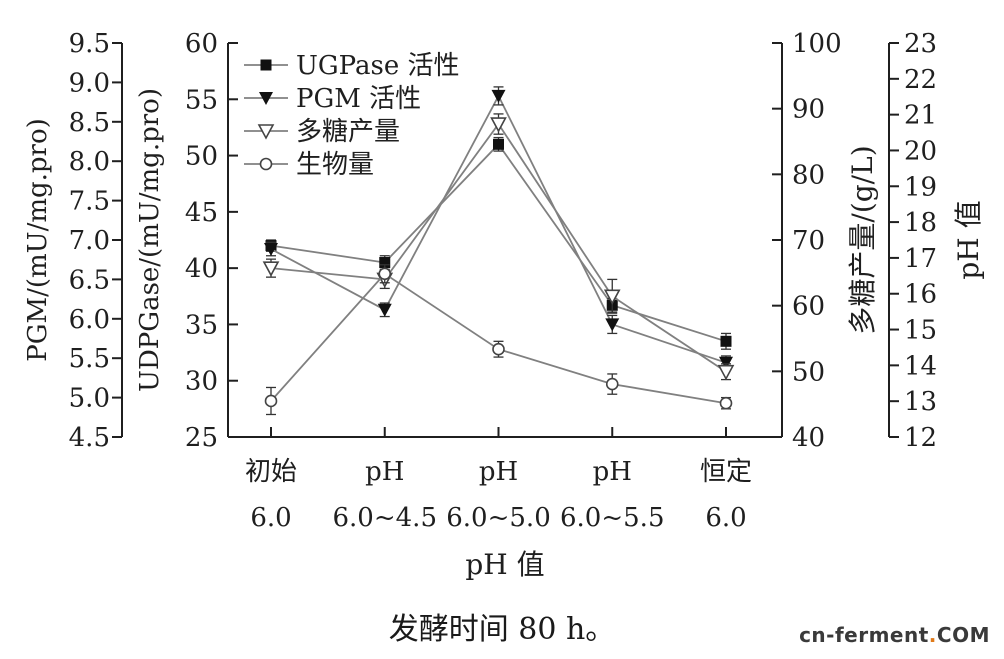 This screenshot has width=1004, height=659. What do you see at coordinates (358, 99) in the screenshot?
I see `legend-label-pgm: PGM 活性` at bounding box center [358, 99].